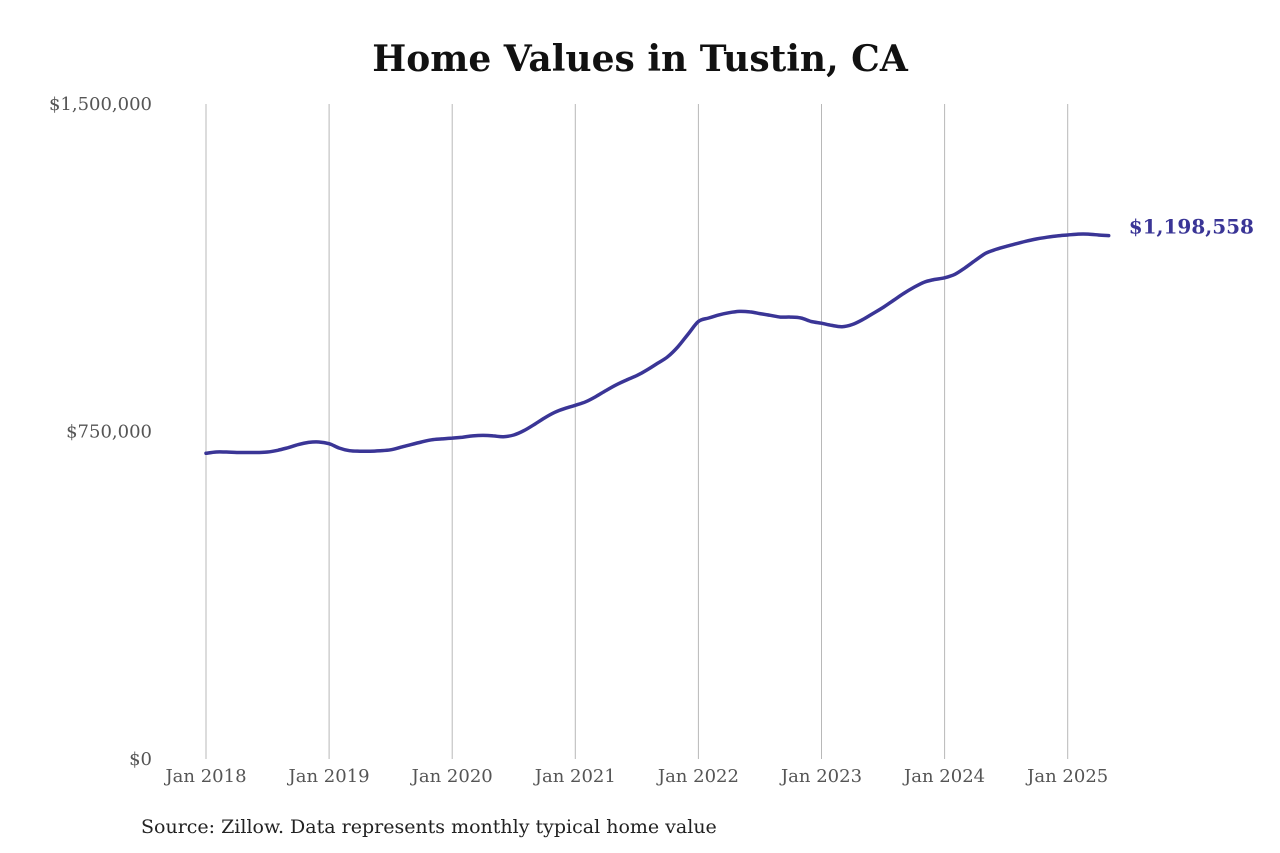 This screenshot has height=853, width=1280. What do you see at coordinates (943, 776) in the screenshot?
I see `x-tick-label: Jan 2024` at bounding box center [943, 776].